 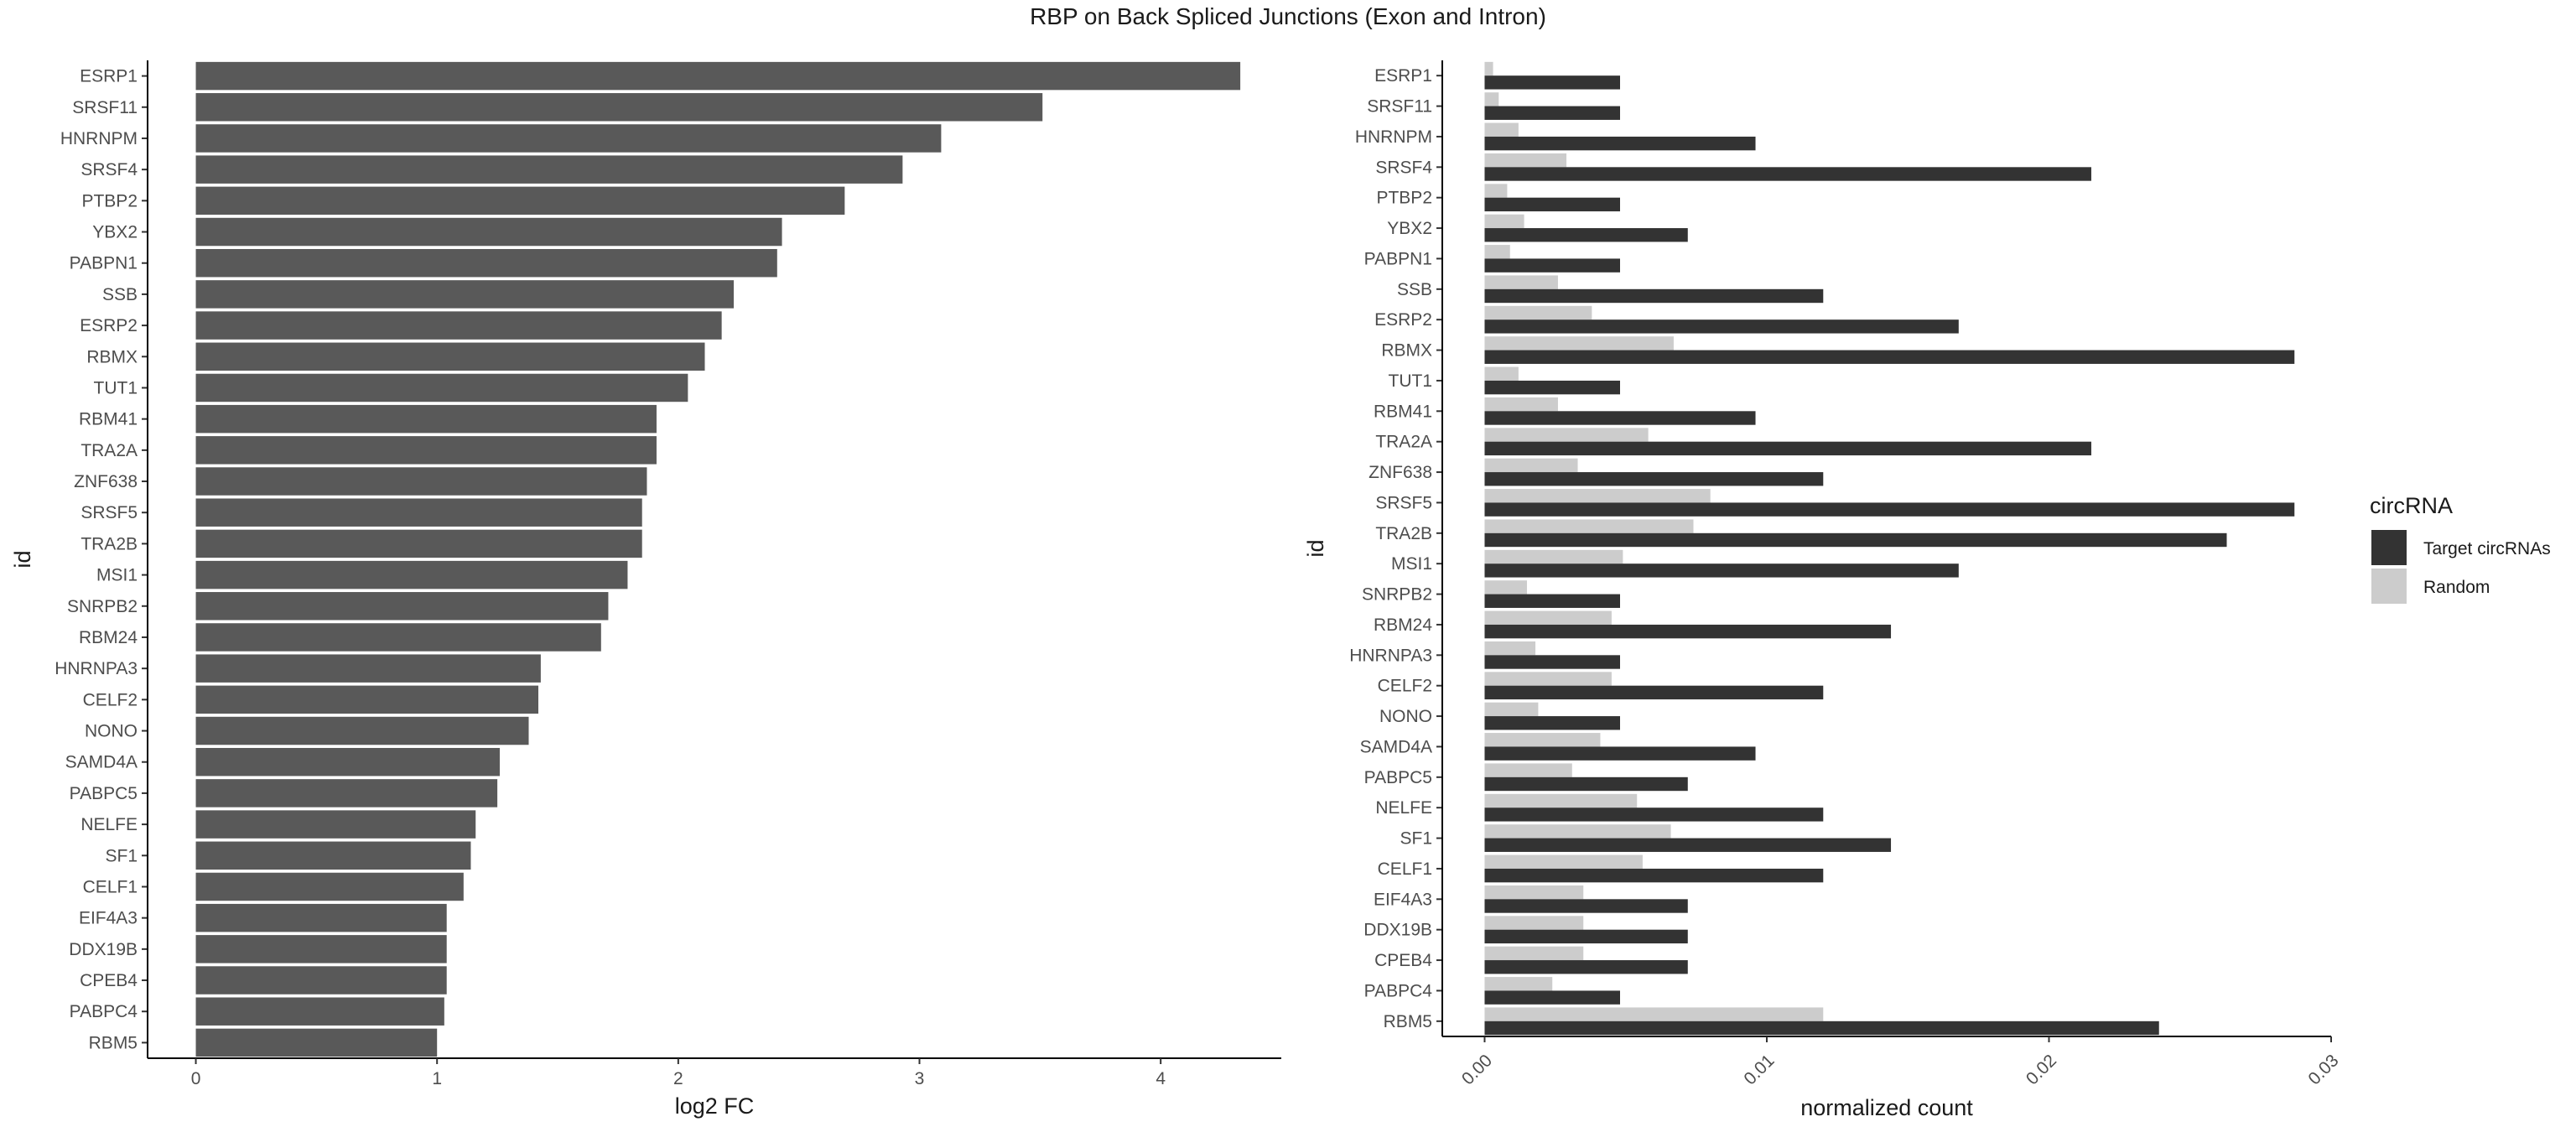 I want to click on bar-random-esrp2, so click(x=1538, y=312).